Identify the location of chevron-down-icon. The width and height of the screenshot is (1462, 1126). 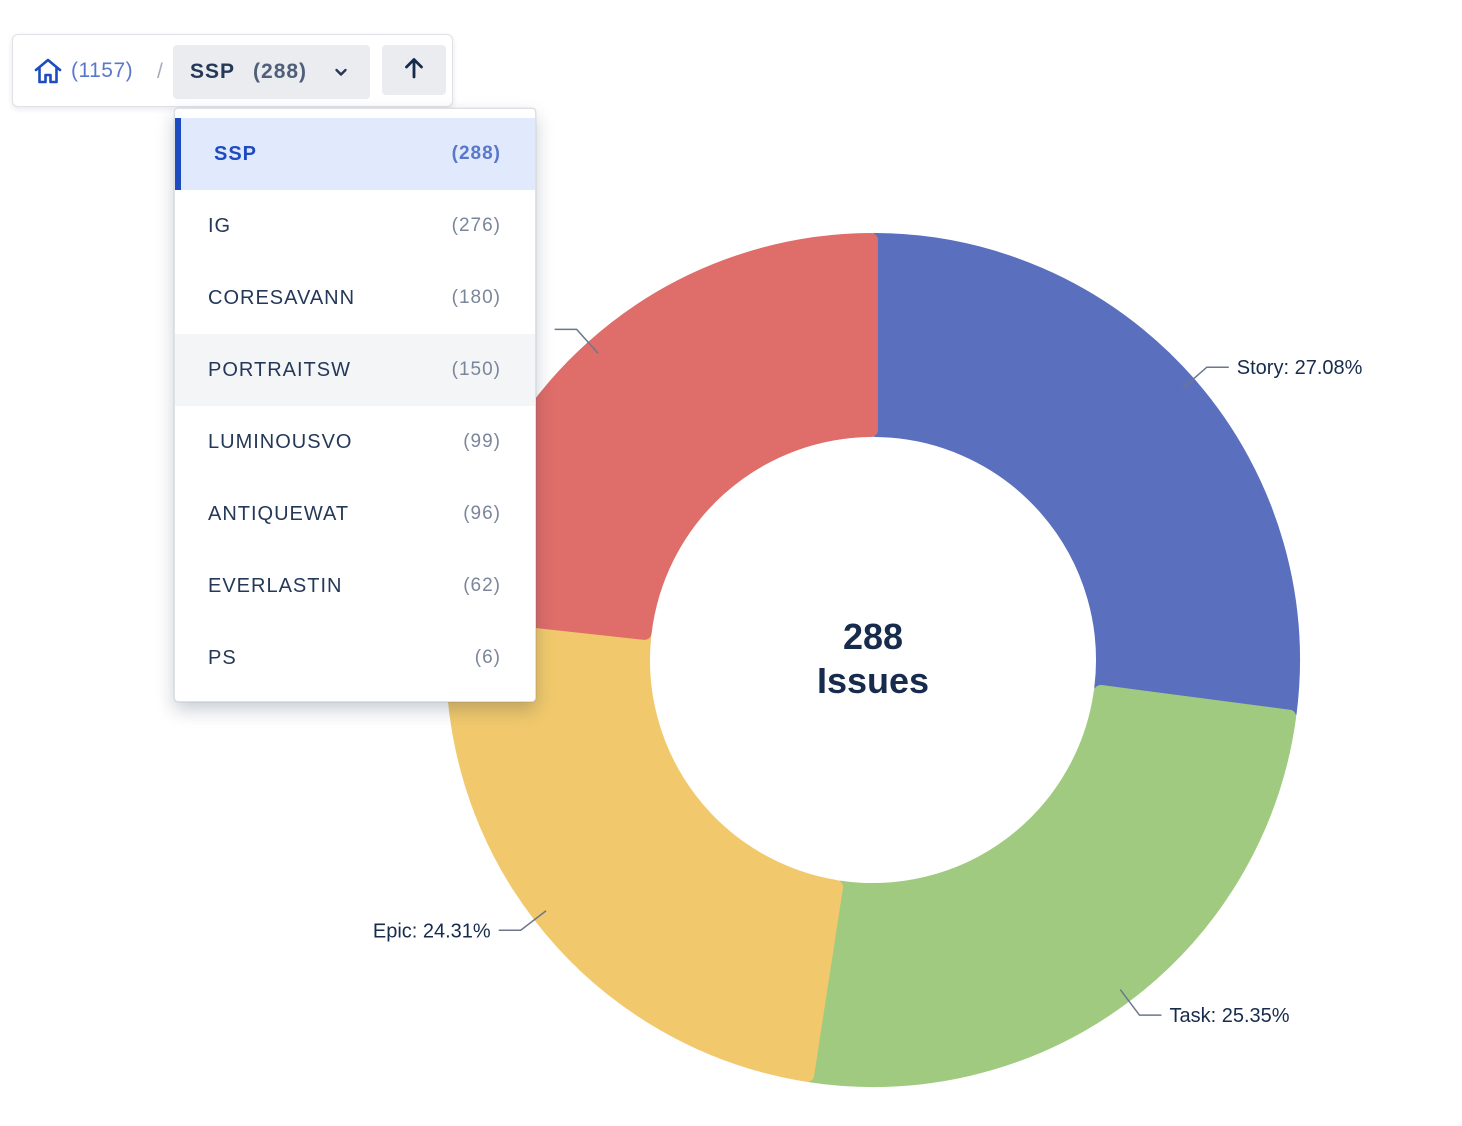
(341, 74).